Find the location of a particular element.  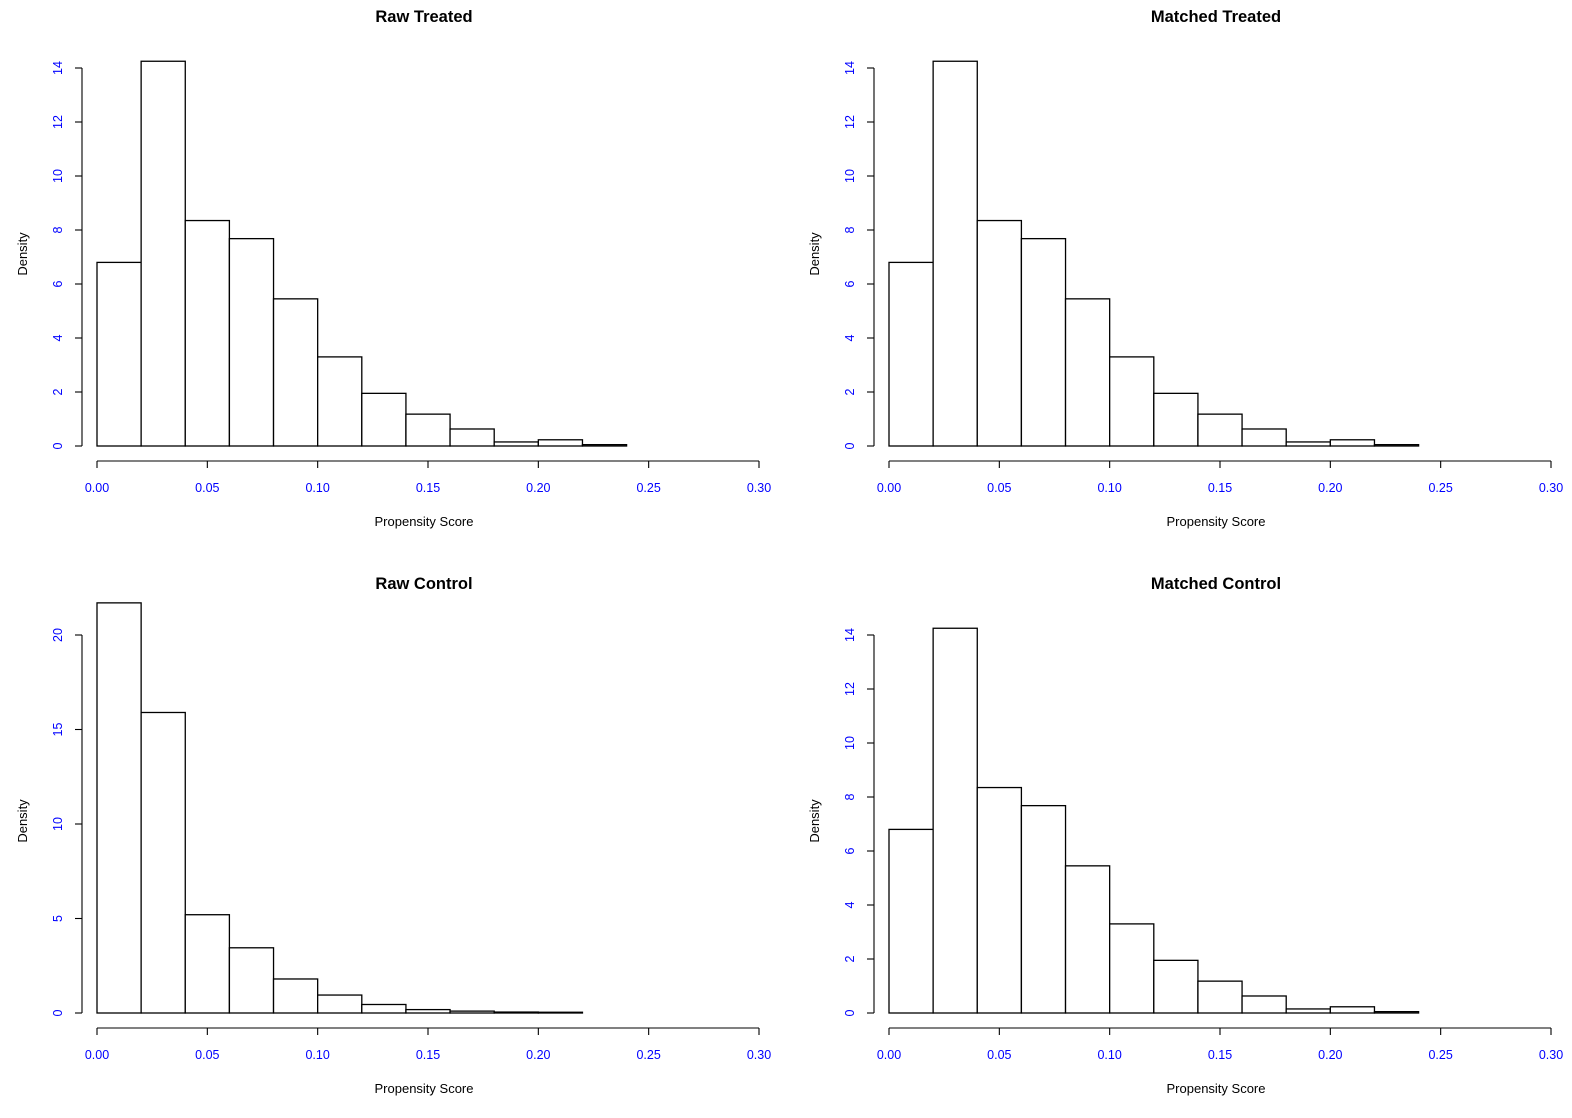

chart-title: Raw Treated is located at coordinates (423, 17).